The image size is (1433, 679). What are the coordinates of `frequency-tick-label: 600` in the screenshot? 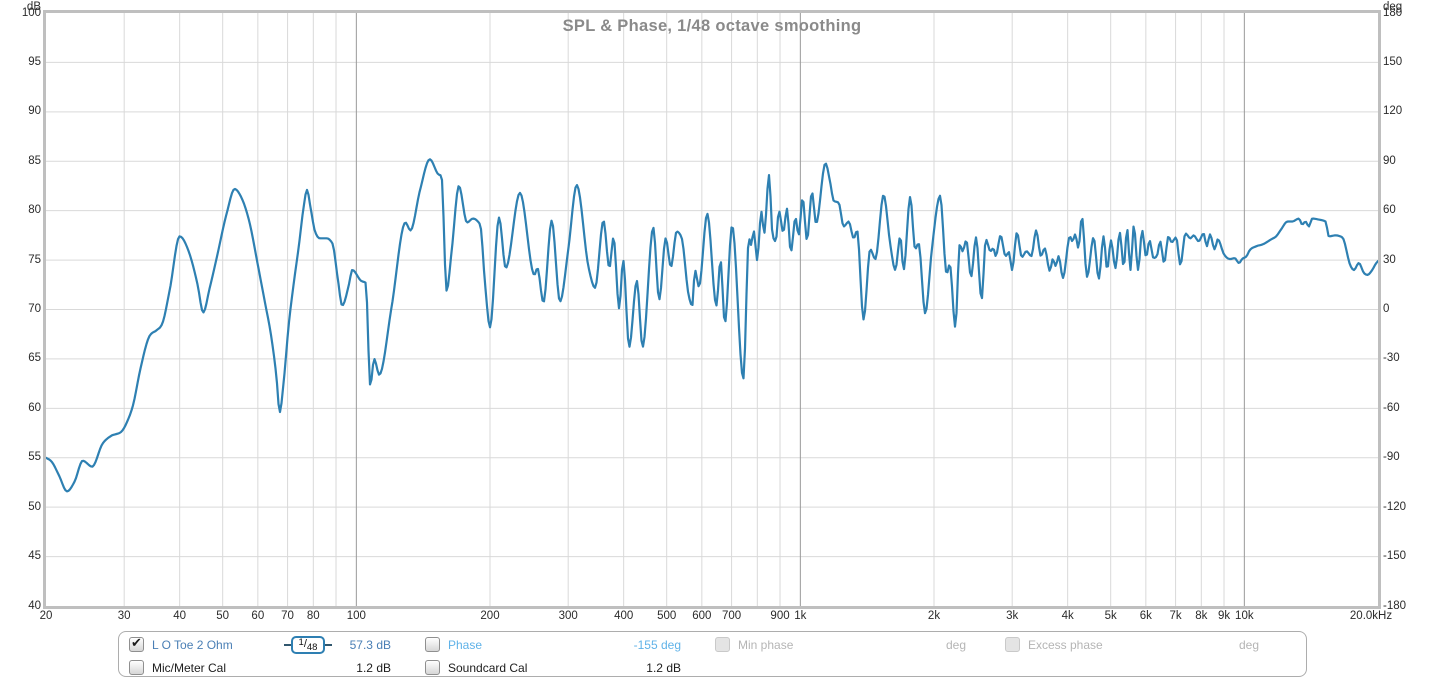 It's located at (702, 616).